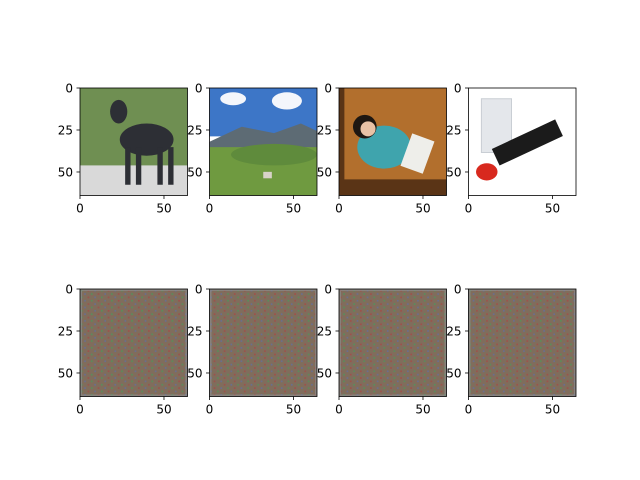 This screenshot has width=640, height=480. Describe the element at coordinates (199, 290) in the screenshot. I see `y-tick-label: 0` at that location.